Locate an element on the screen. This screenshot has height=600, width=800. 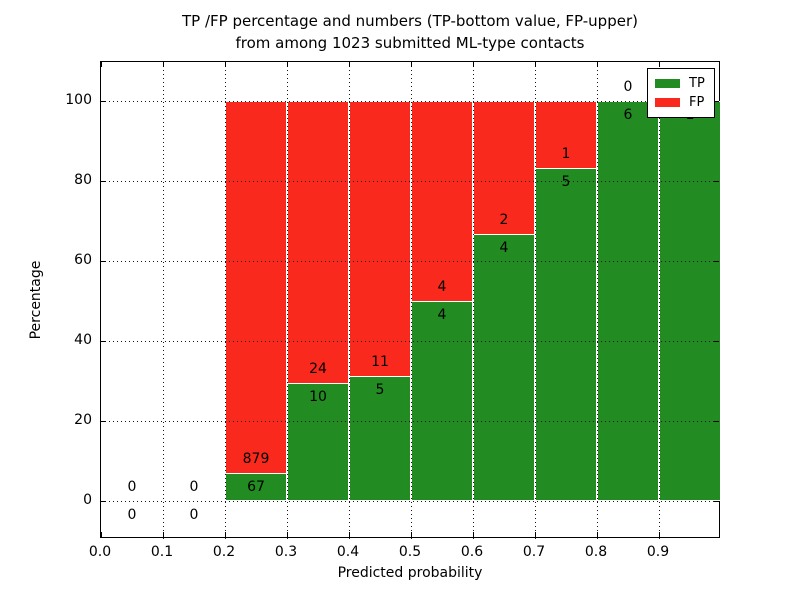
y-tick-label: 20 is located at coordinates (83, 420).